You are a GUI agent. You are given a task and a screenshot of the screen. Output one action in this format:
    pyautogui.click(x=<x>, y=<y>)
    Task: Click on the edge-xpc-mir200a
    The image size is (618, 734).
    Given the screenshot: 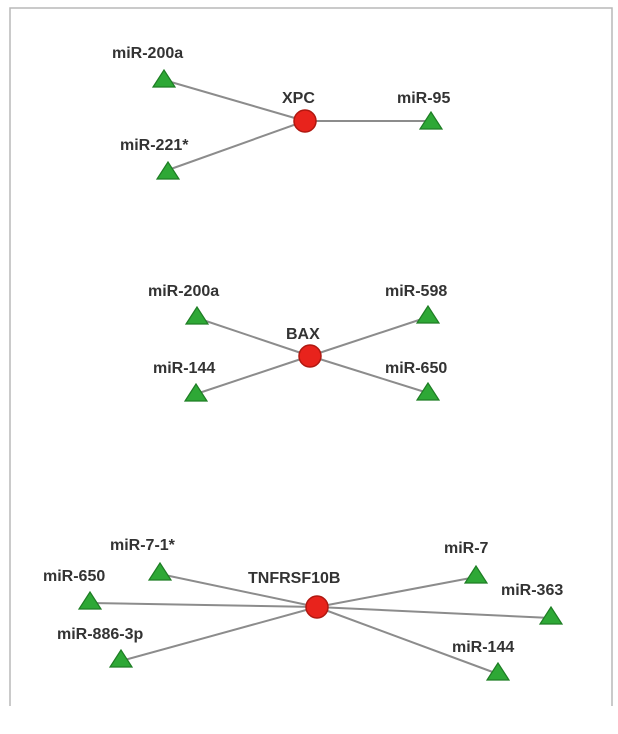 What is the action you would take?
    pyautogui.click(x=234, y=100)
    